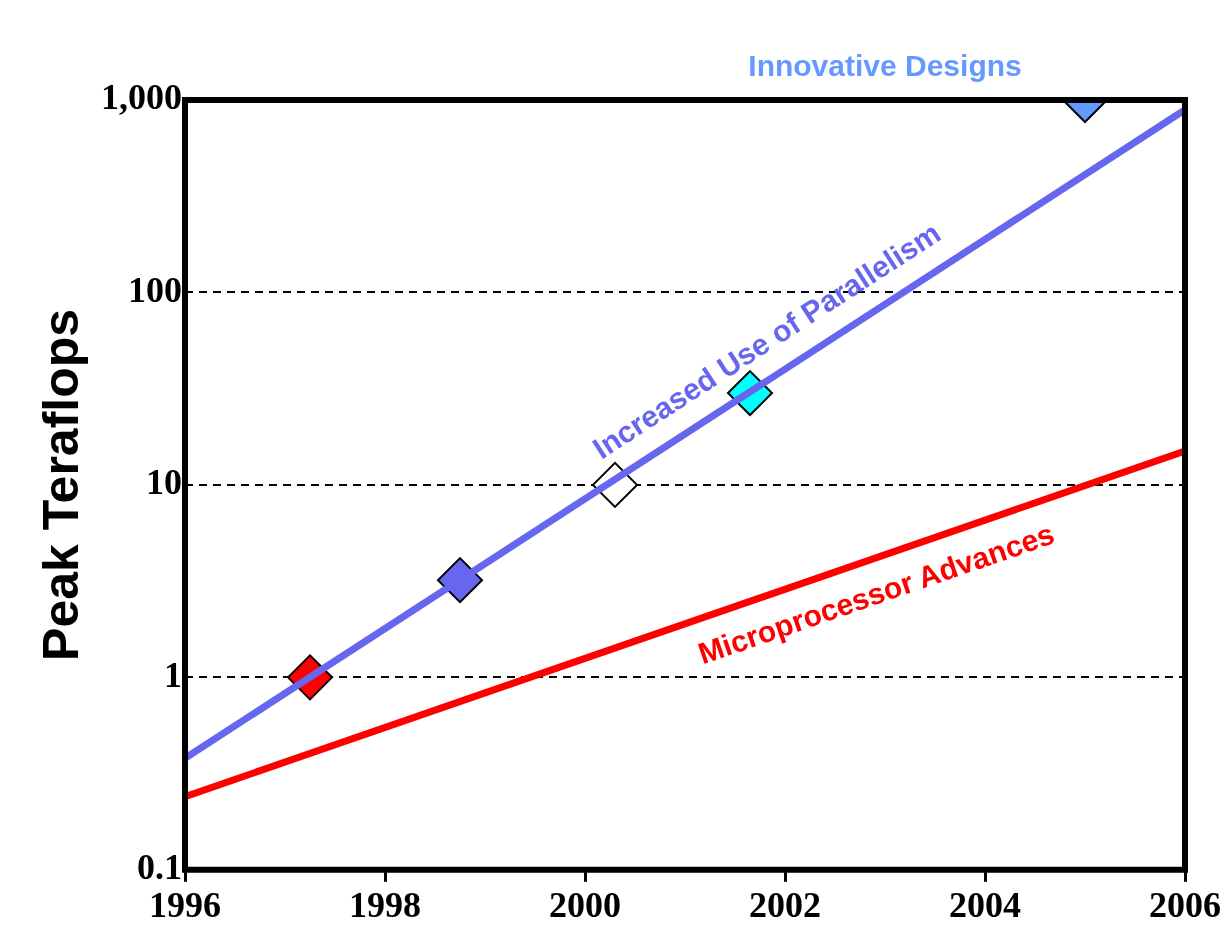  Describe the element at coordinates (164, 482) in the screenshot. I see `y-tick-label: 10` at that location.